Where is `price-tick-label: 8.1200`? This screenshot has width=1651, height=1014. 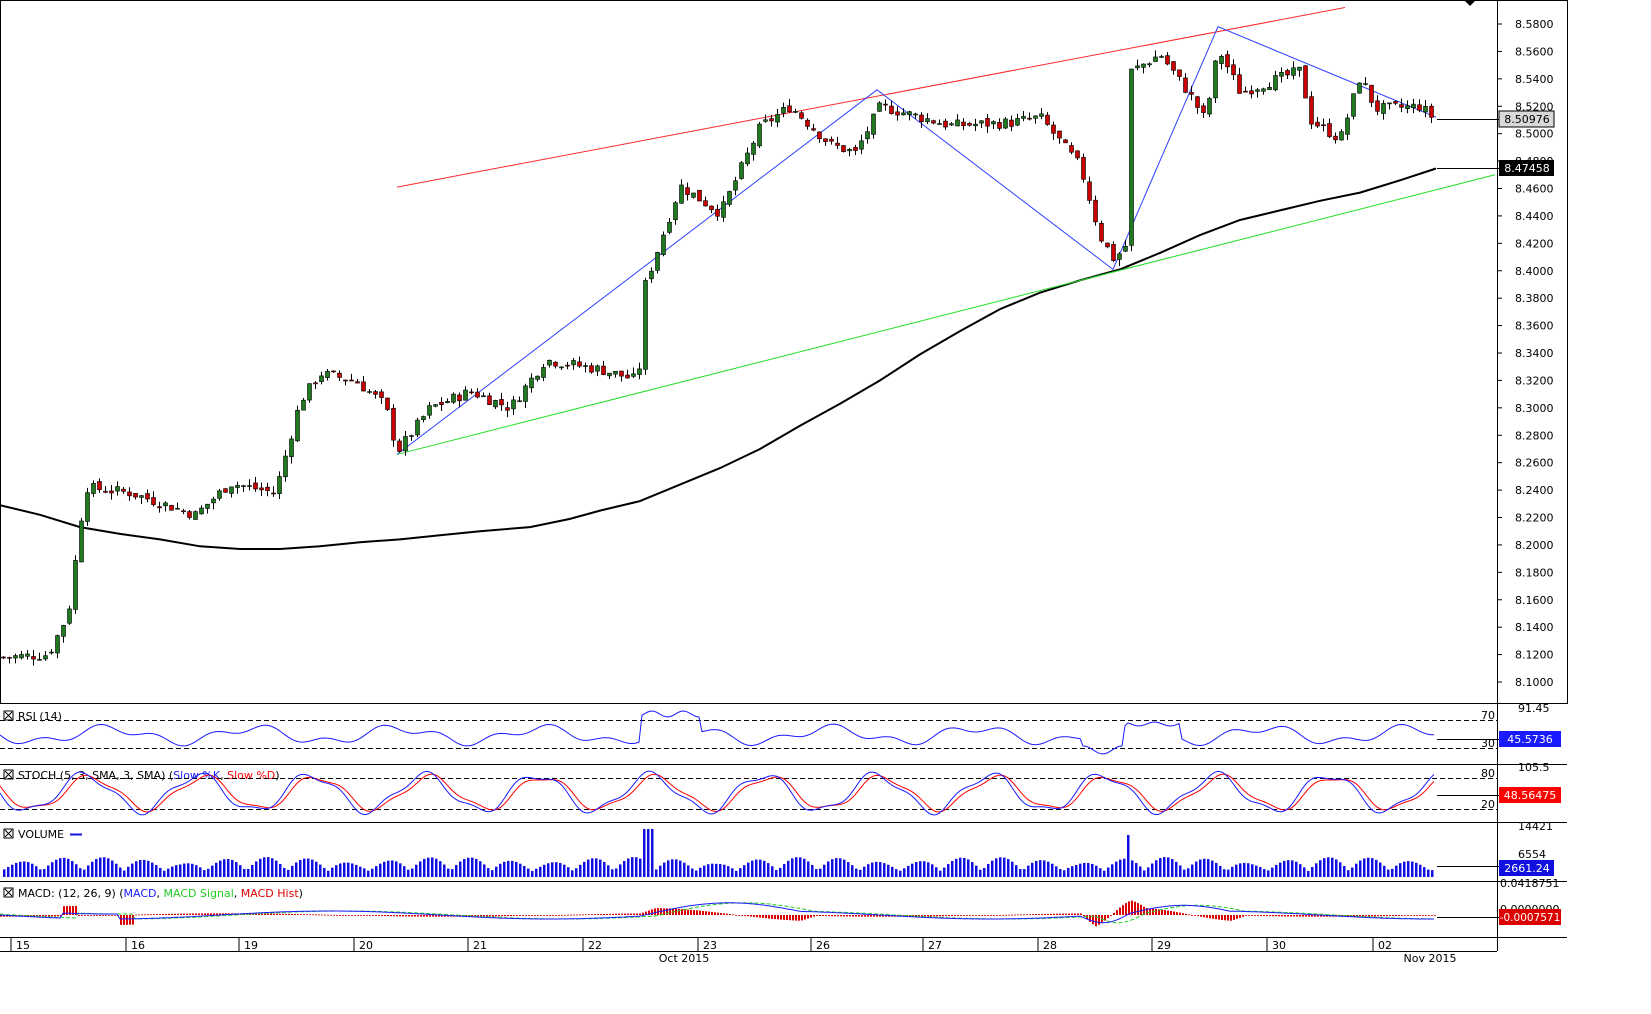 price-tick-label: 8.1200 is located at coordinates (1534, 655).